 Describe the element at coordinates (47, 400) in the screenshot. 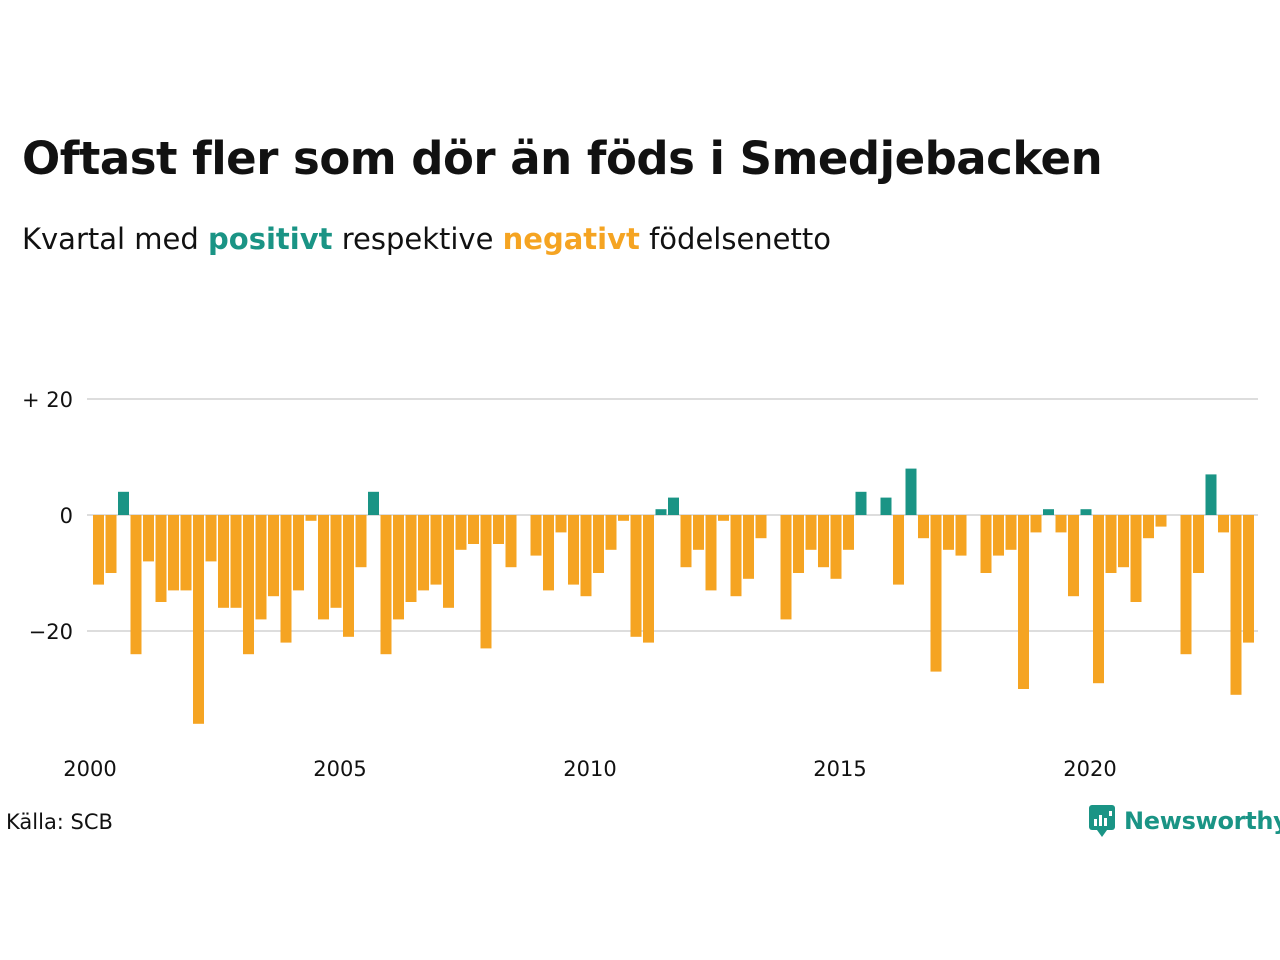

I see `y-tick-label: + 20` at that location.